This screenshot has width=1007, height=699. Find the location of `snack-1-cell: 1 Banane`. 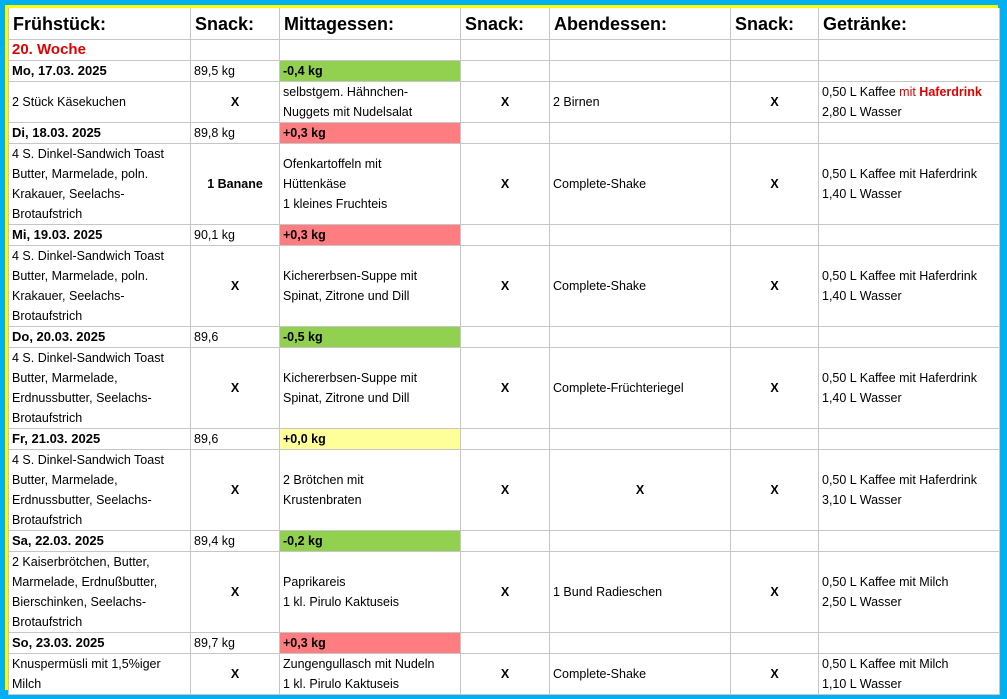

snack-1-cell: 1 Banane is located at coordinates (235, 184).